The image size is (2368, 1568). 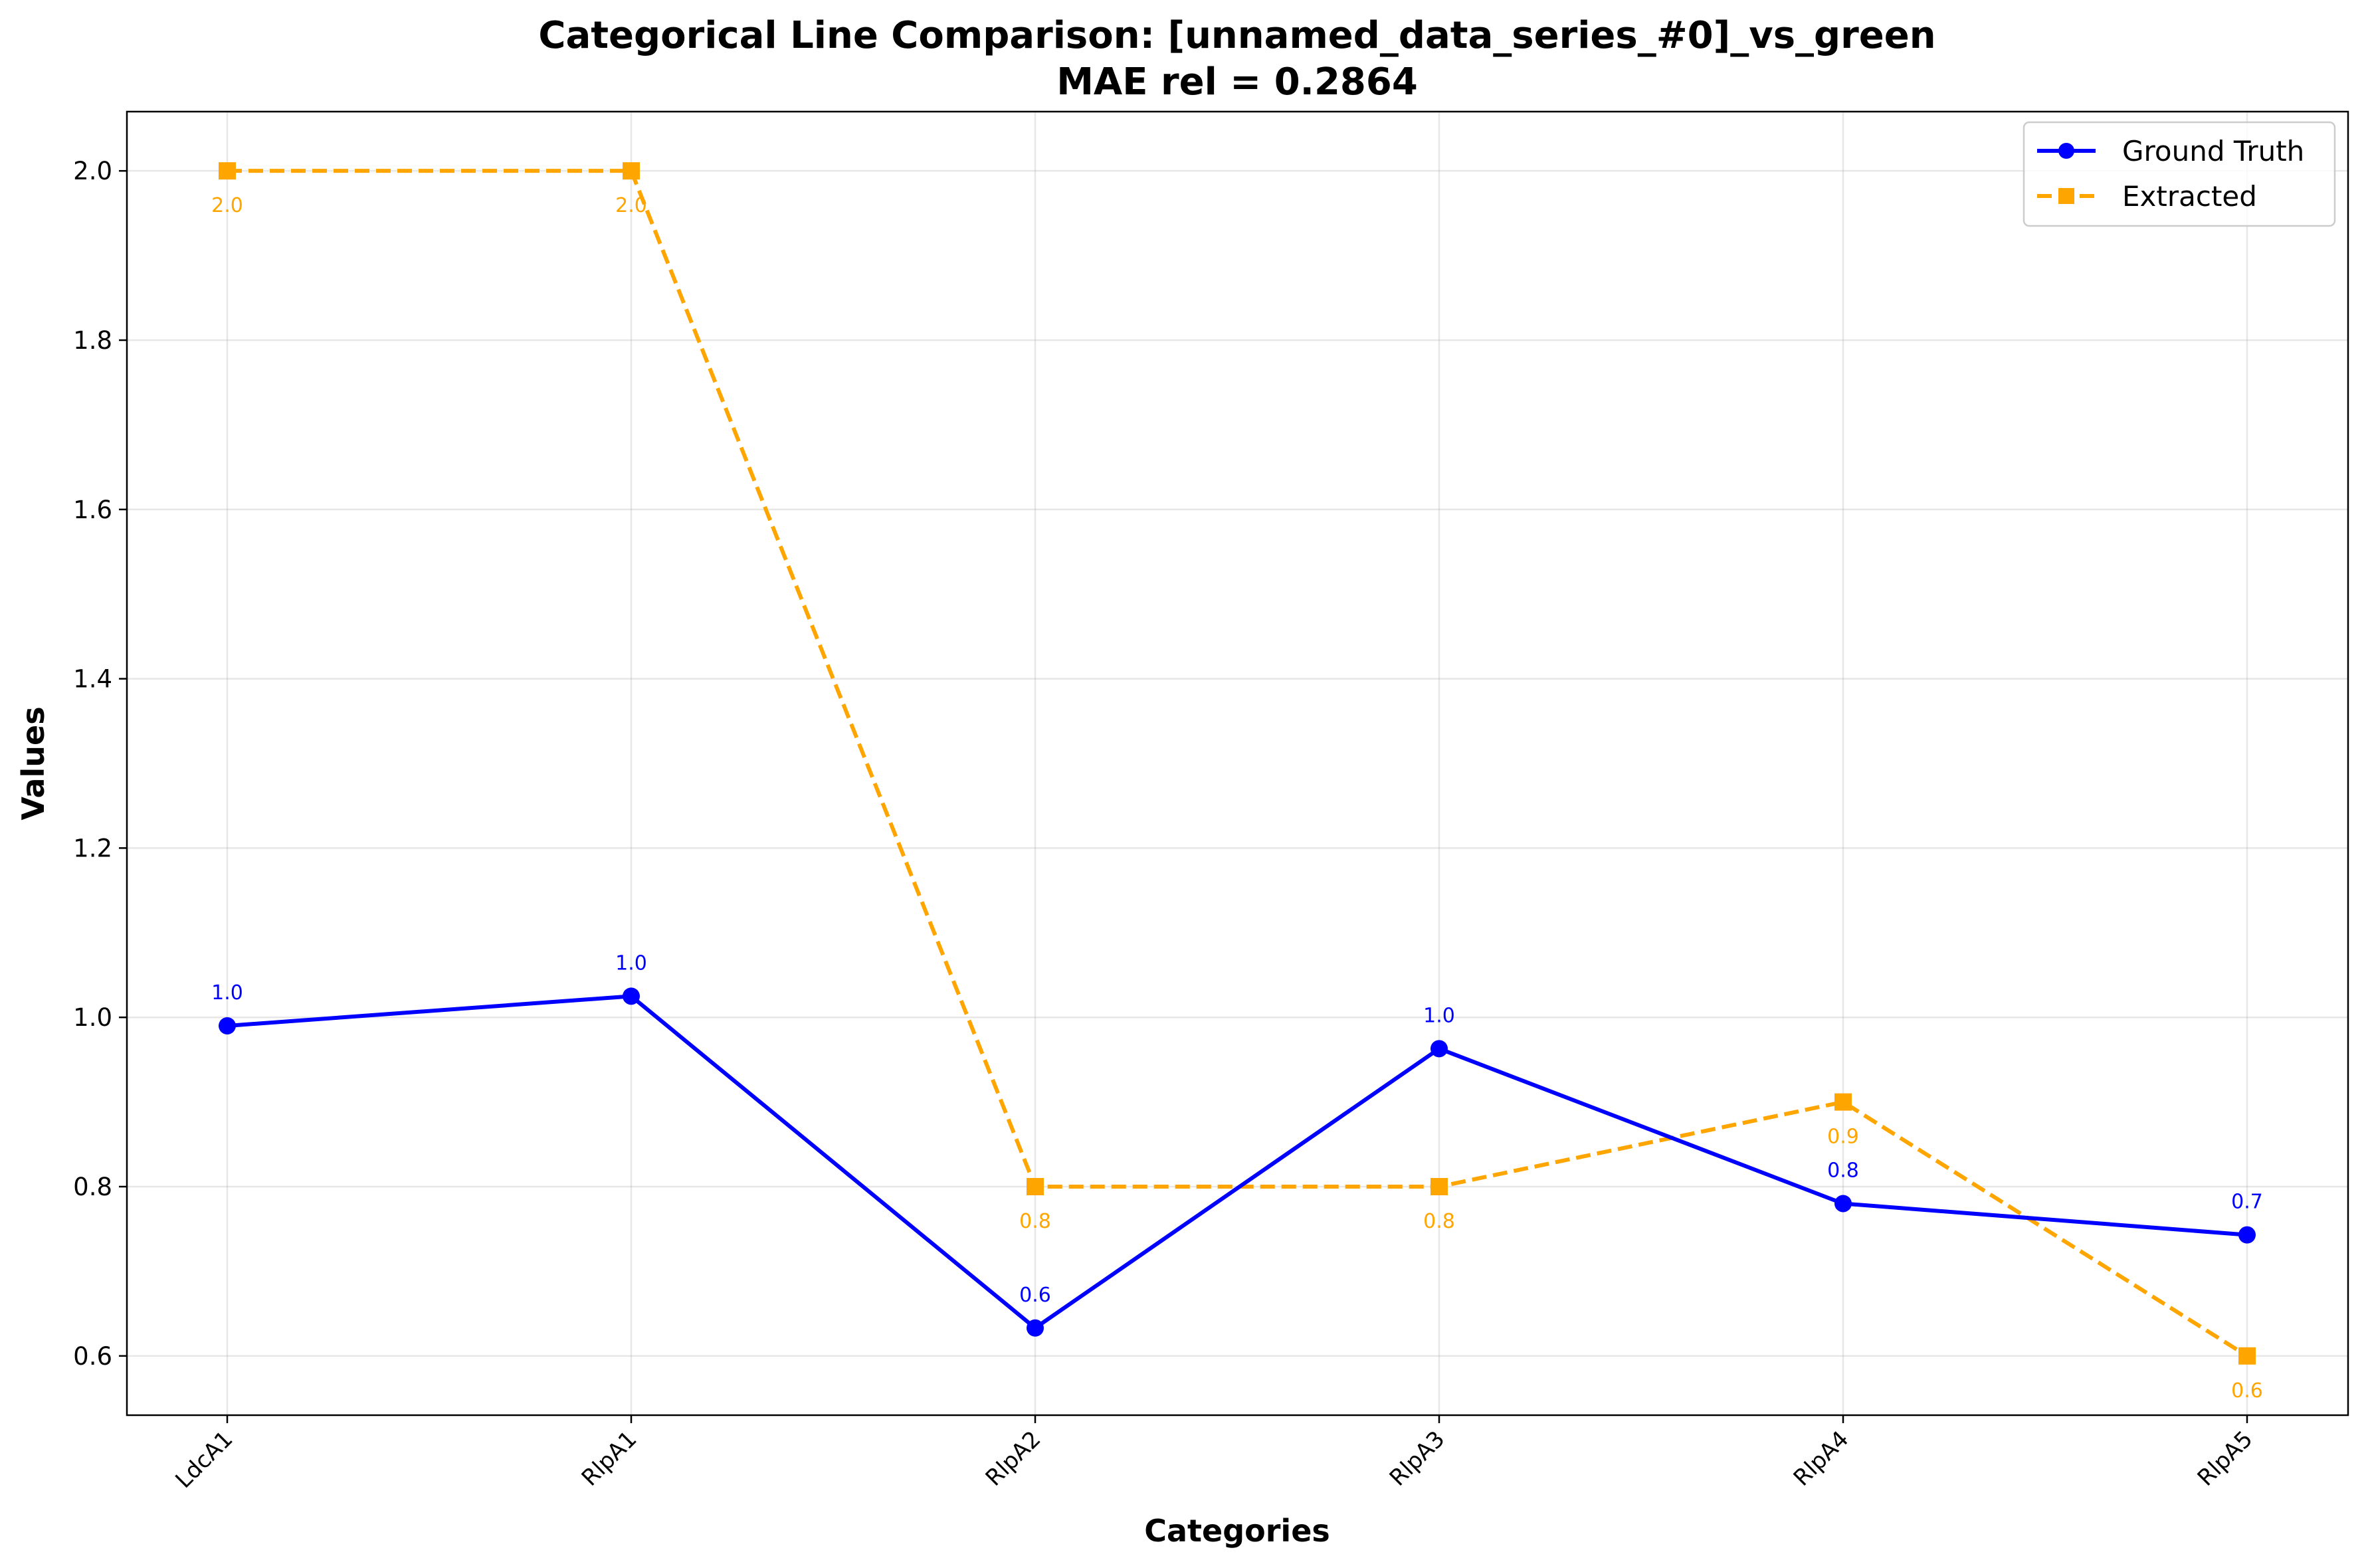 I want to click on y-tick-label: 0.6, so click(x=92, y=1356).